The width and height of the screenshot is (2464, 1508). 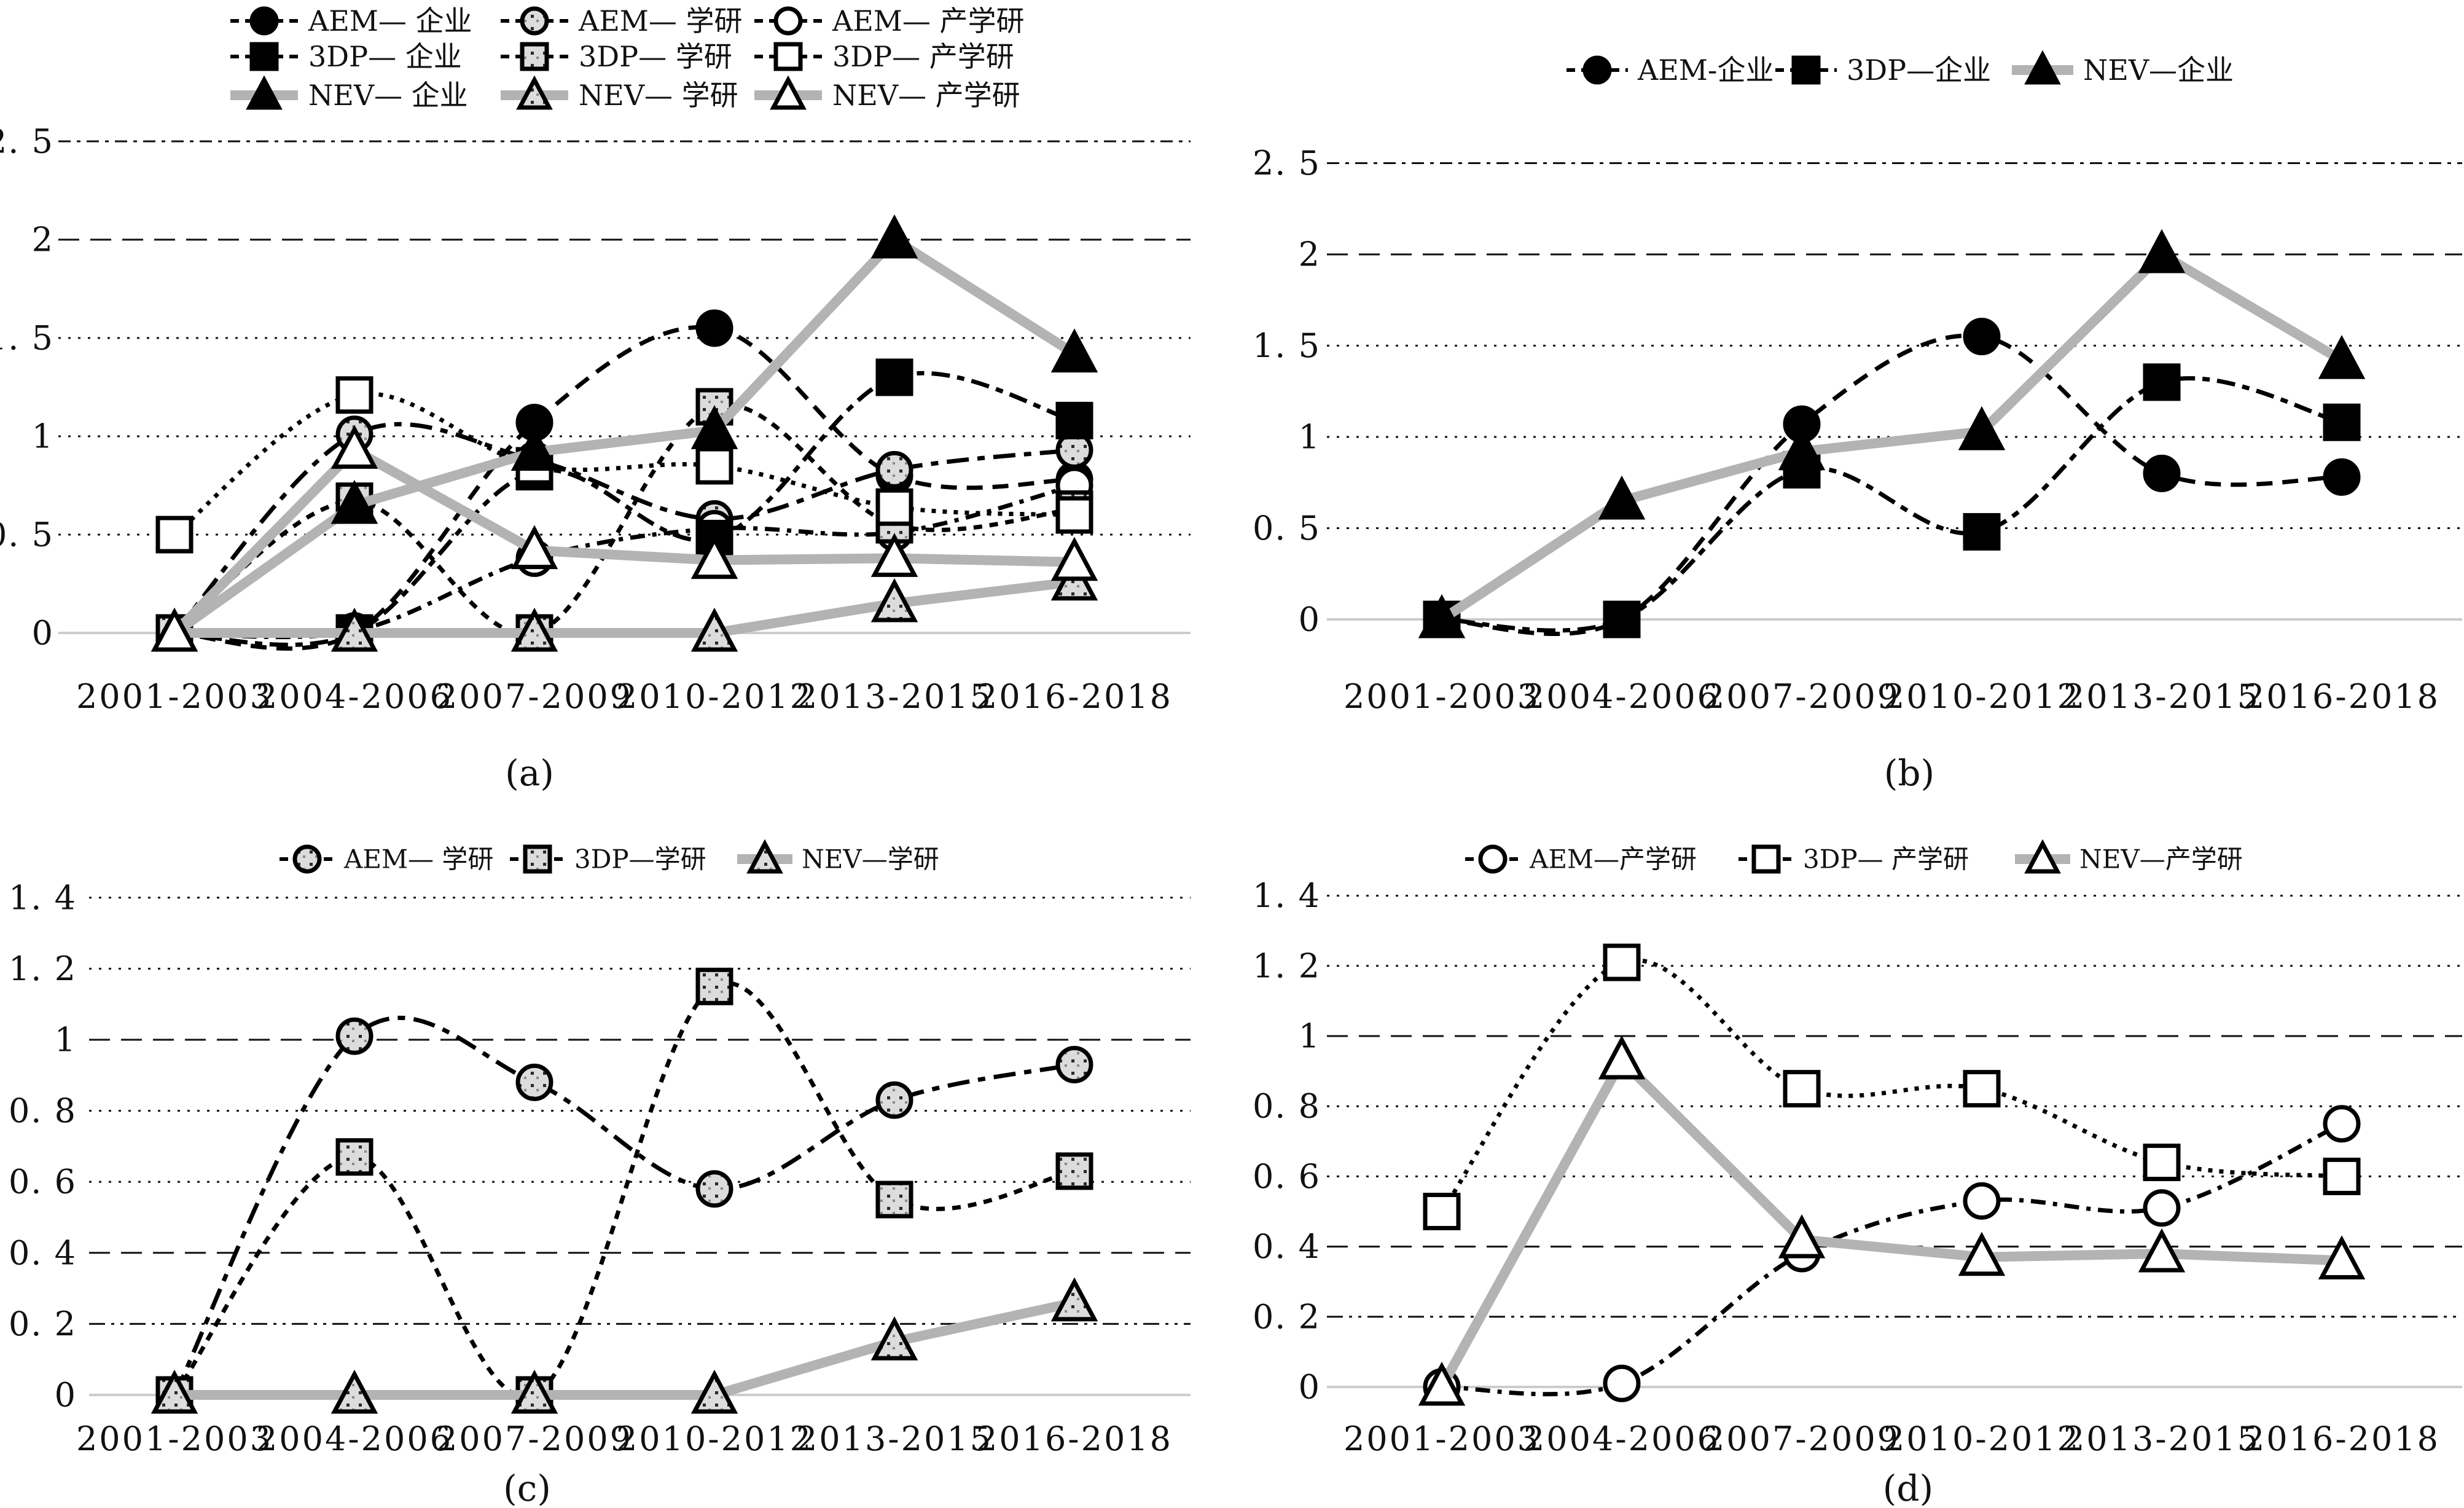 What do you see at coordinates (27, 141) in the screenshot?
I see `y-tick-label-a: 2. 5` at bounding box center [27, 141].